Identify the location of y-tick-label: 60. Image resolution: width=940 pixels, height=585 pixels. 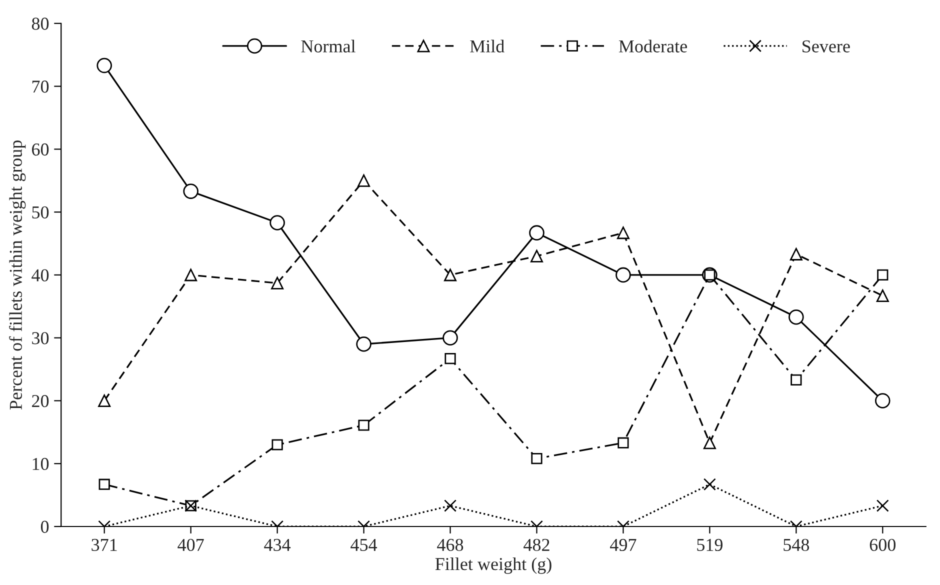
(40, 149).